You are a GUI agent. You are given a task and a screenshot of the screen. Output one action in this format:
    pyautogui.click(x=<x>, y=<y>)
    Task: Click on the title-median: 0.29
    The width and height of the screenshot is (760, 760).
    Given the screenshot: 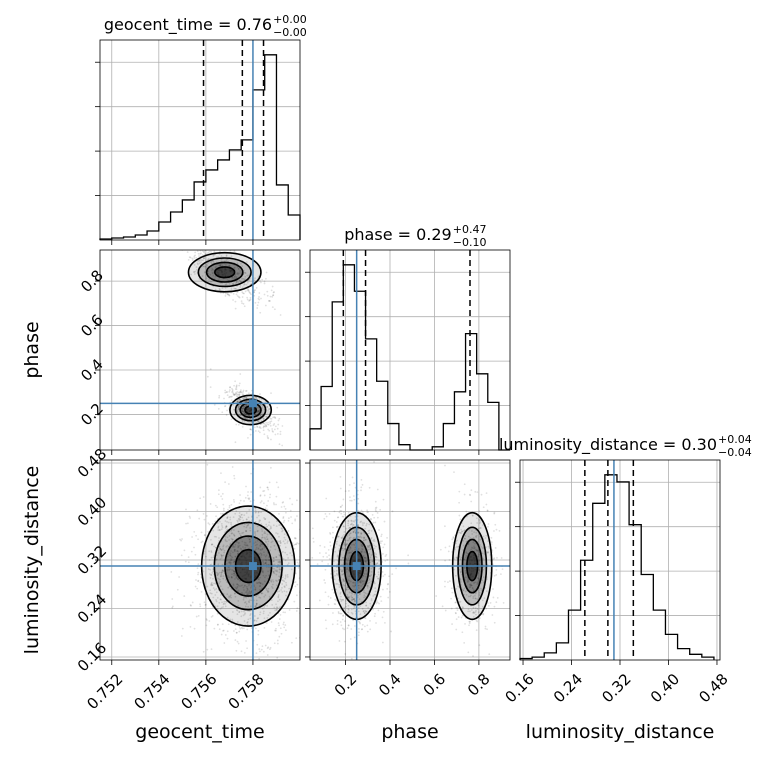 What is the action you would take?
    pyautogui.click(x=434, y=234)
    